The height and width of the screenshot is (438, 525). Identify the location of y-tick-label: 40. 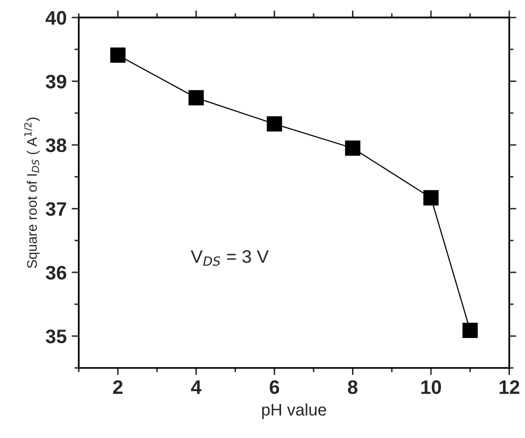
(56, 17).